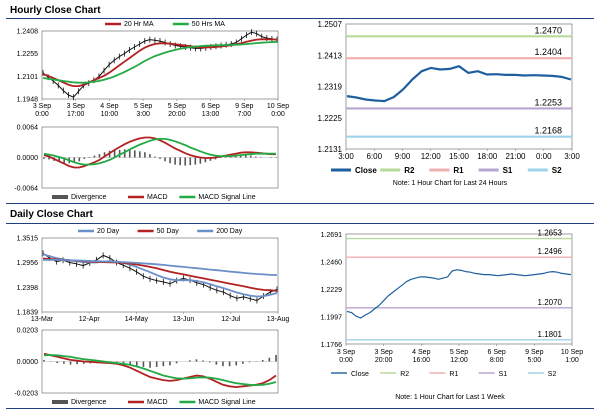  Describe the element at coordinates (332, 318) in the screenshot. I see `daily_pivot-y-tick-1-1997: 1.1997` at that location.